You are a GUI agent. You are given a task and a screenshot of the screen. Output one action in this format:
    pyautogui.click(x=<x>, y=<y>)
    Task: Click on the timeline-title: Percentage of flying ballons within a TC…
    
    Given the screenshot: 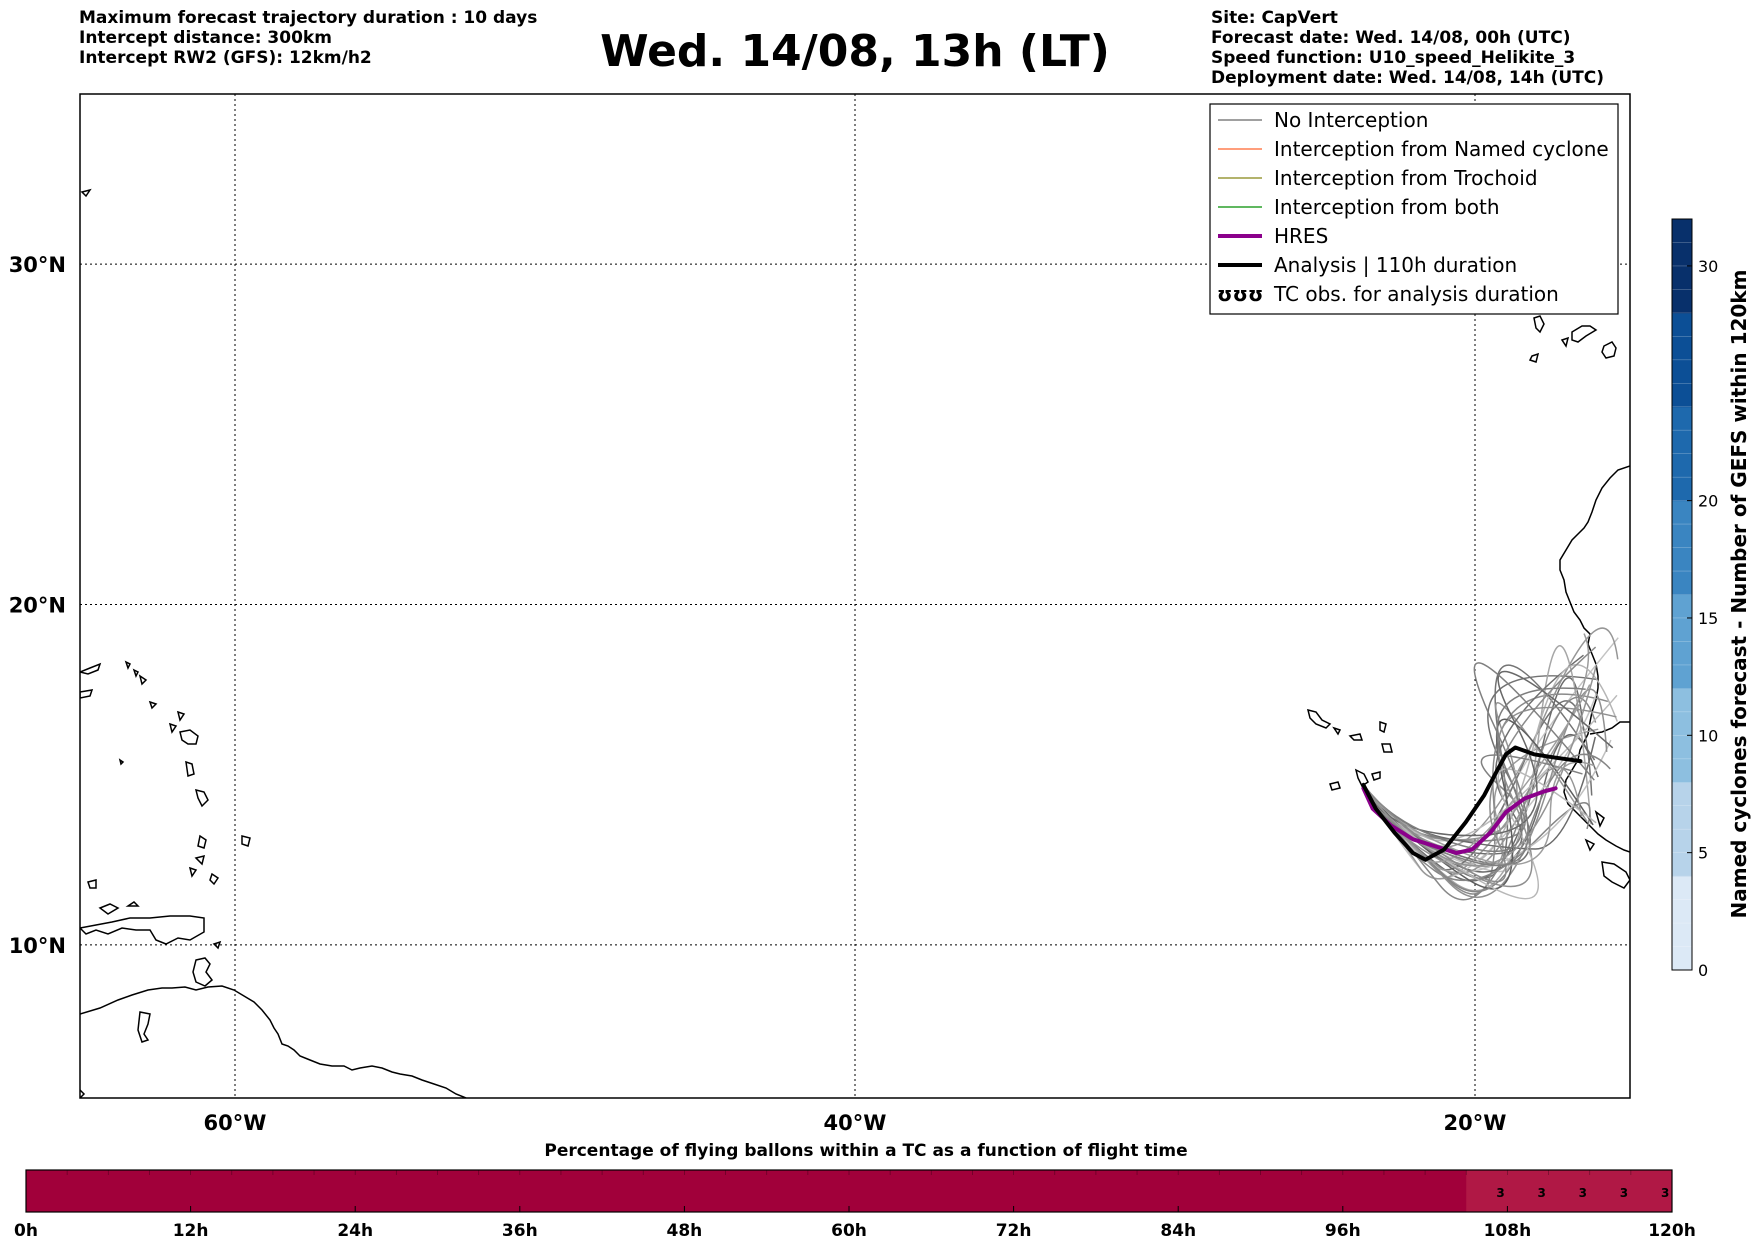 What is the action you would take?
    pyautogui.click(x=865, y=1151)
    